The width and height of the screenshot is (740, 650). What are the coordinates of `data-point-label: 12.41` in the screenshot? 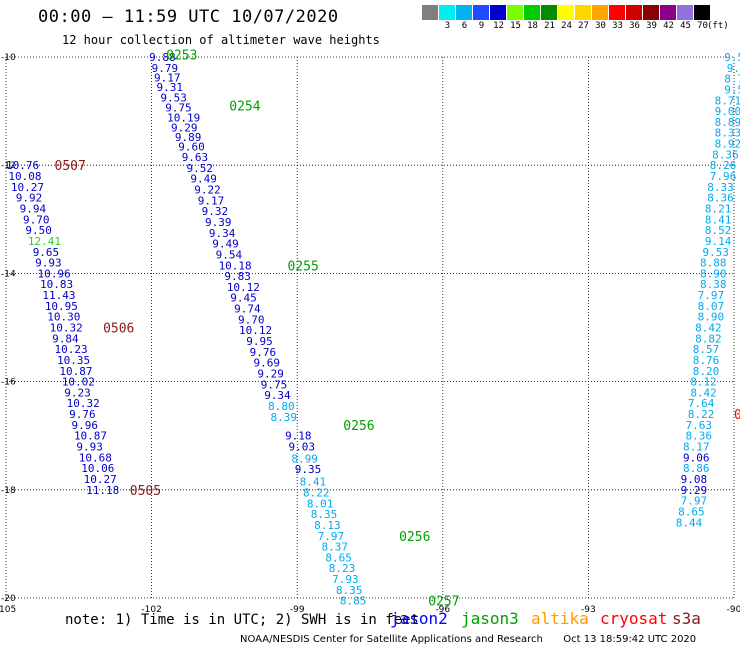 It's located at (44, 241).